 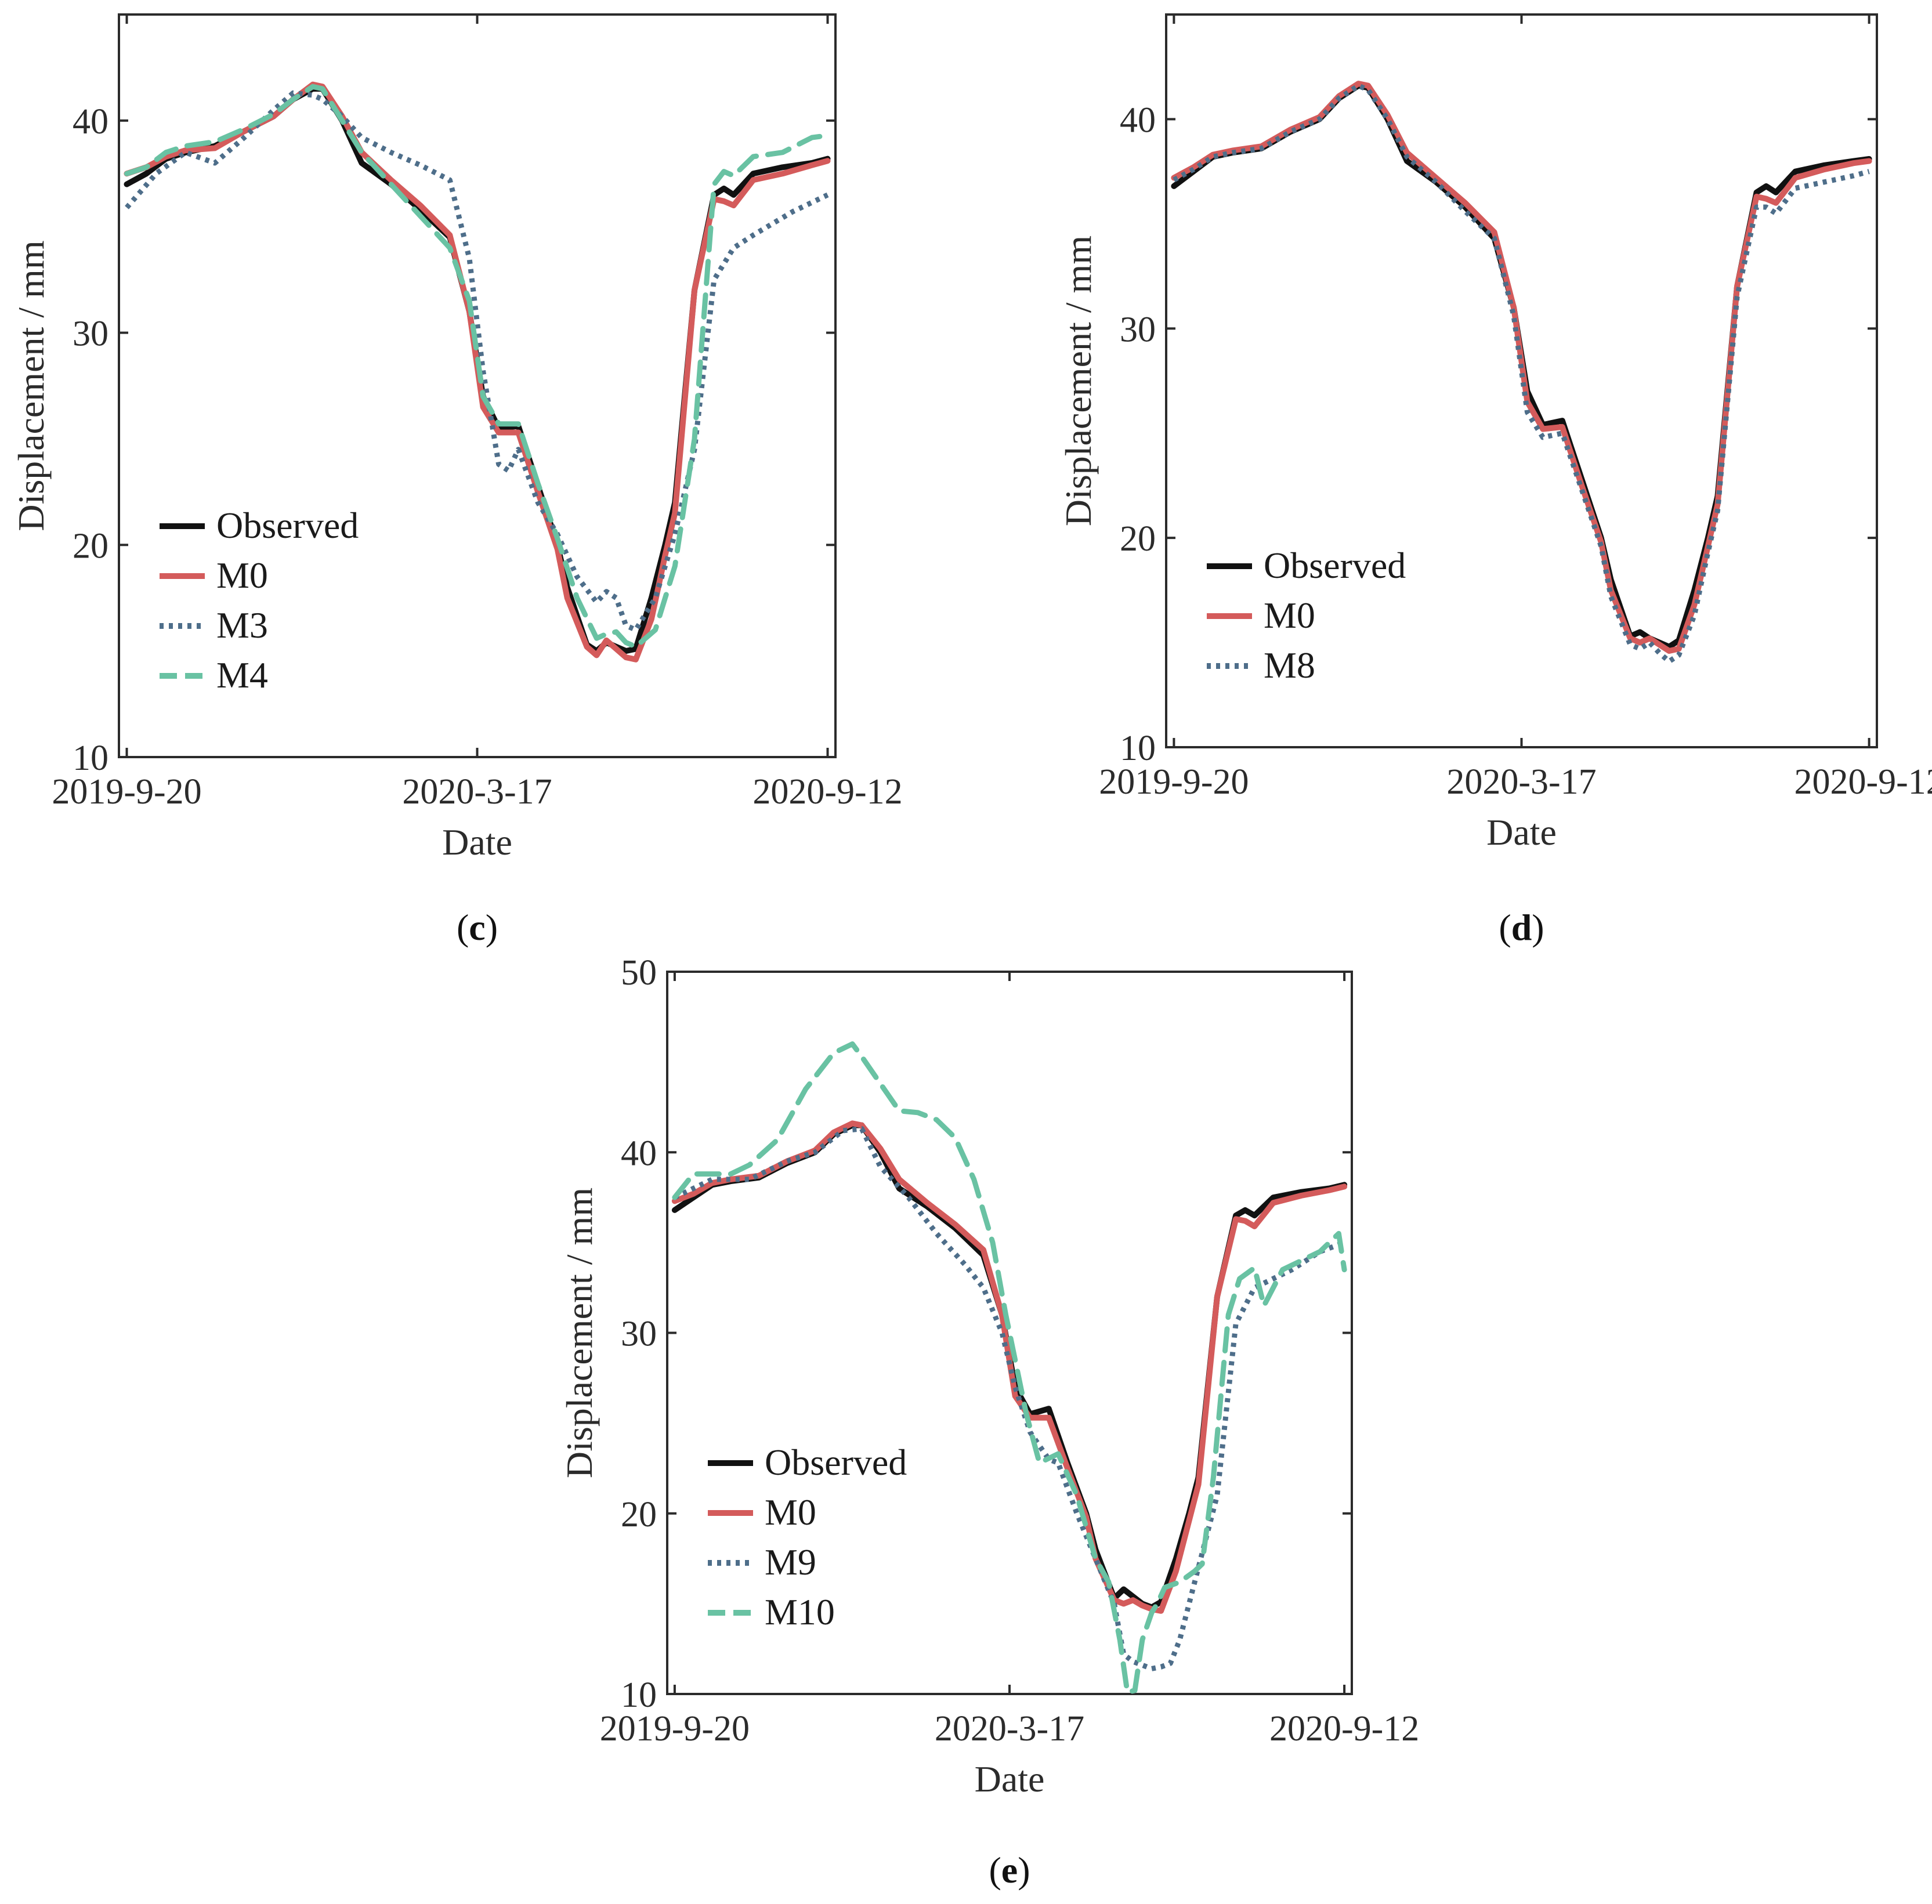 I want to click on series-line-m4, so click(x=477, y=367).